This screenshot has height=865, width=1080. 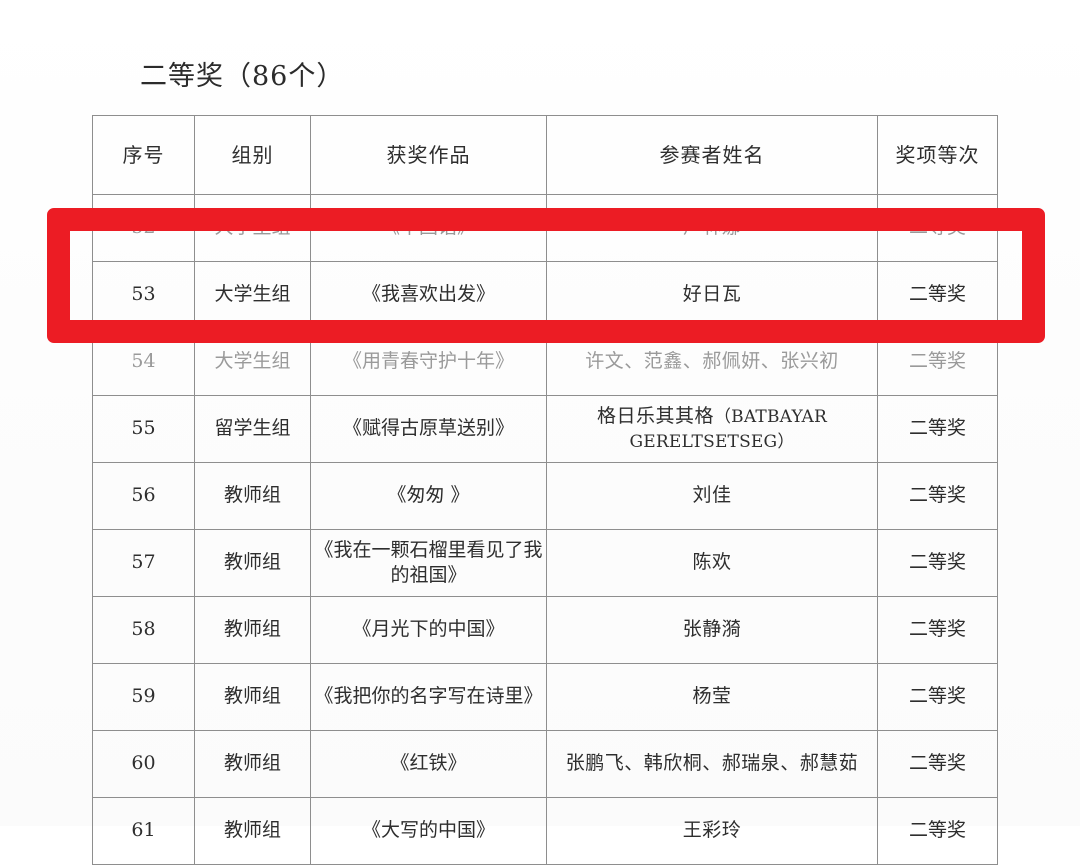 What do you see at coordinates (428, 697) in the screenshot?
I see `cell-work: 《我把你的名字写在诗里》` at bounding box center [428, 697].